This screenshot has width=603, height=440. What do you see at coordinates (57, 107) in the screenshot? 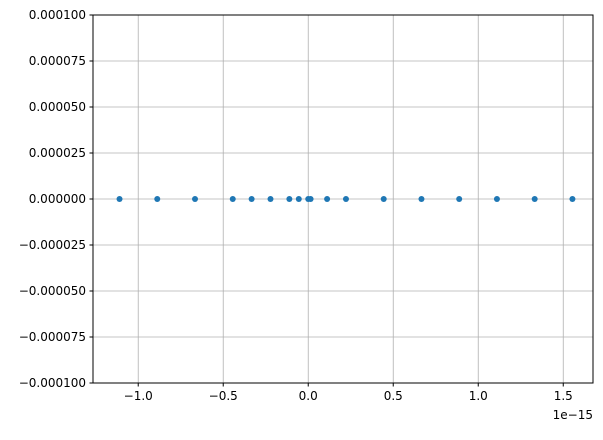
I see `y-tick-label: 0.000050` at bounding box center [57, 107].